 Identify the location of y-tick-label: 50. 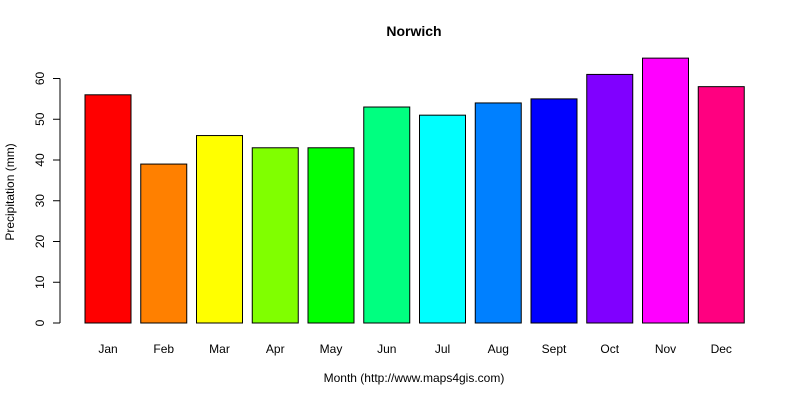
(40, 119).